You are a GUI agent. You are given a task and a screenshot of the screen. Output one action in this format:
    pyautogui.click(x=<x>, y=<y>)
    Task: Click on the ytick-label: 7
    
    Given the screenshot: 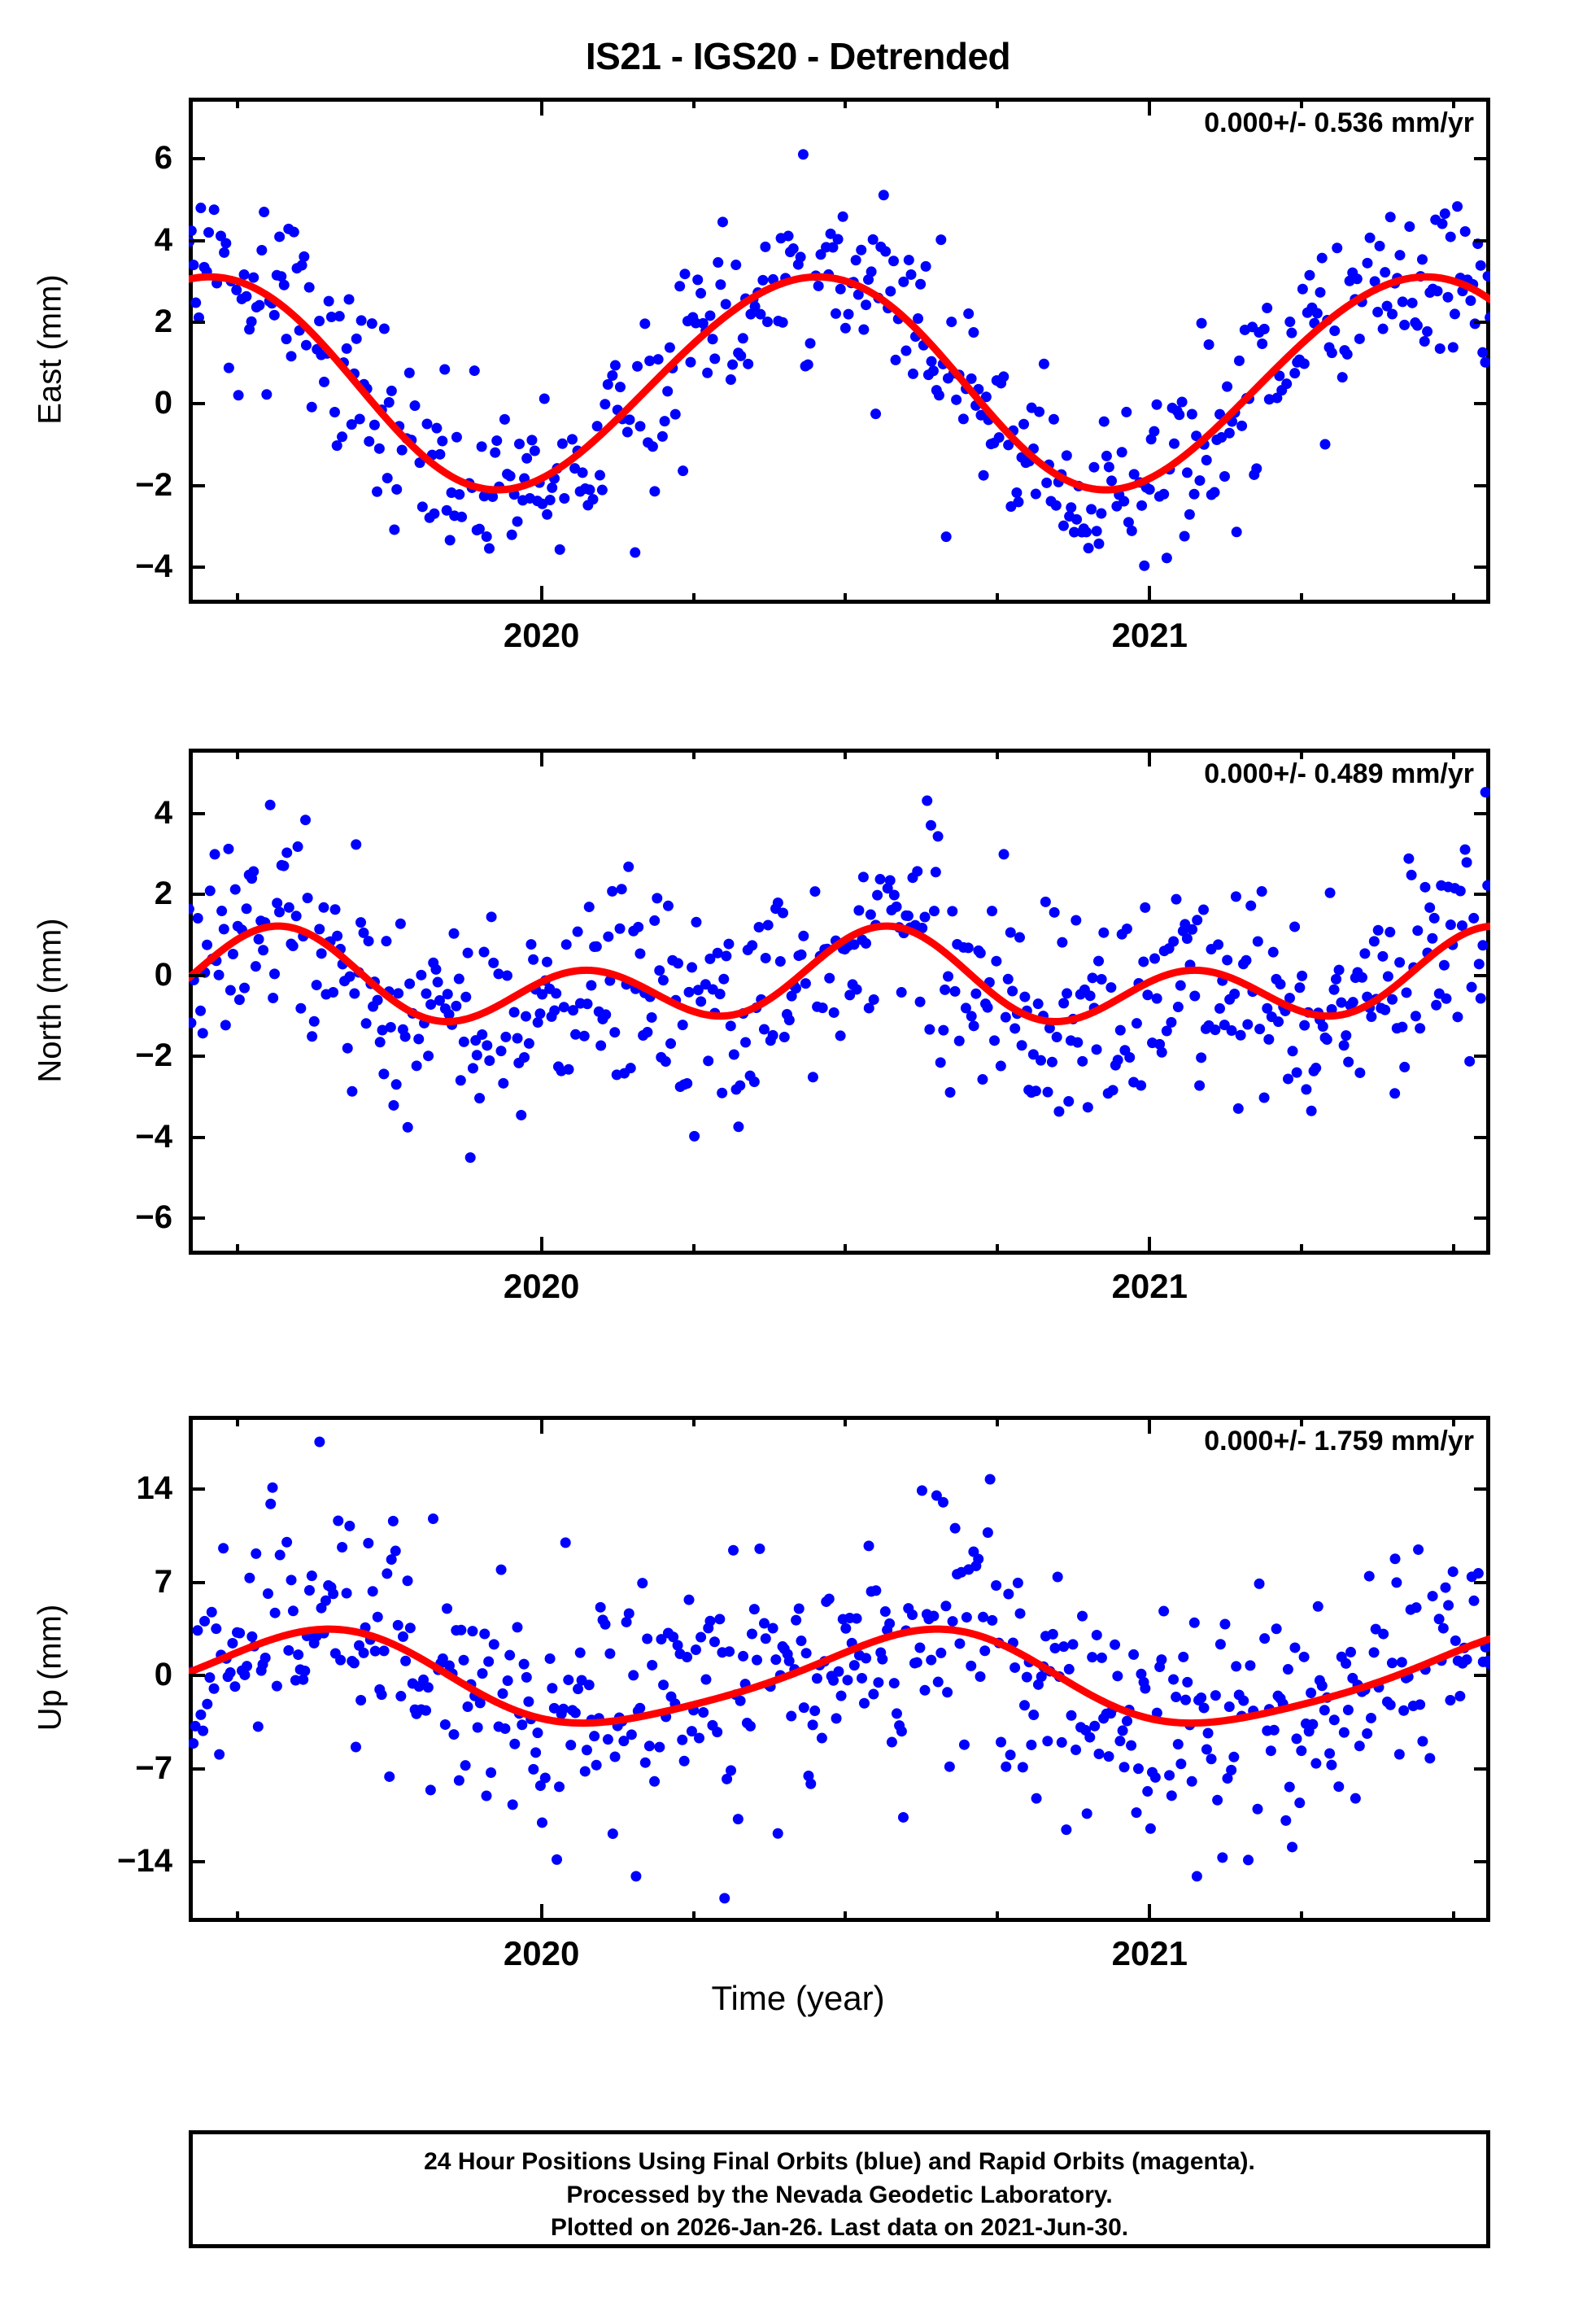 What is the action you would take?
    pyautogui.click(x=163, y=1581)
    